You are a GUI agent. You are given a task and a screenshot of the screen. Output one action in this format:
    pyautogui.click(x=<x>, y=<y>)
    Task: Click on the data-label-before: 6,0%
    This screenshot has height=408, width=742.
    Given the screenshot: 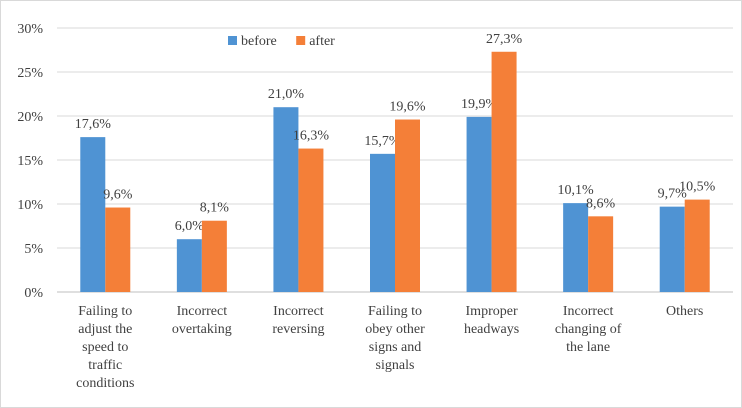 What is the action you would take?
    pyautogui.click(x=190, y=226)
    